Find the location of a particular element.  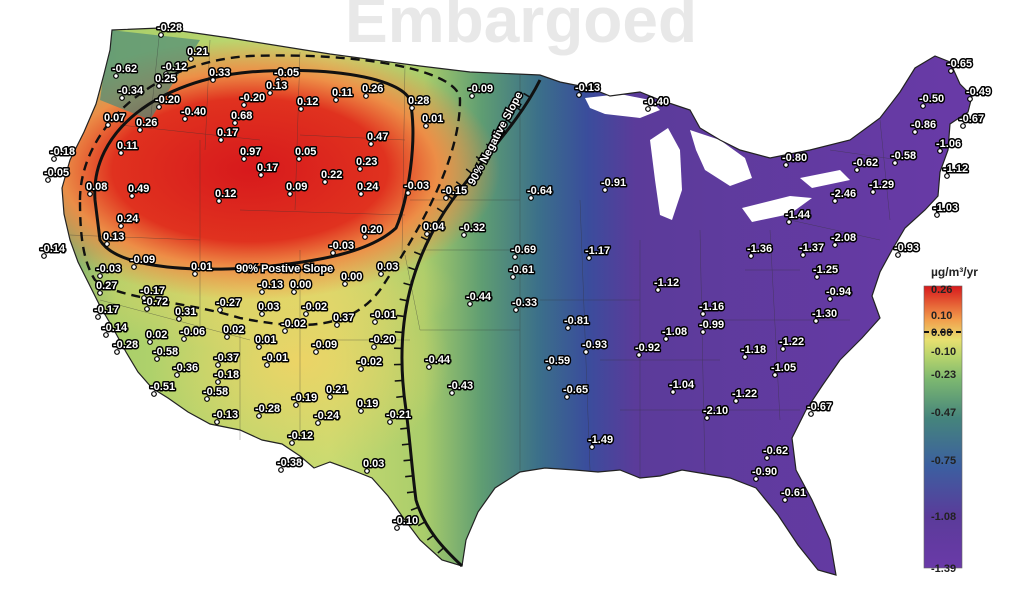

station-value: -1.36 is located at coordinates (759, 249).